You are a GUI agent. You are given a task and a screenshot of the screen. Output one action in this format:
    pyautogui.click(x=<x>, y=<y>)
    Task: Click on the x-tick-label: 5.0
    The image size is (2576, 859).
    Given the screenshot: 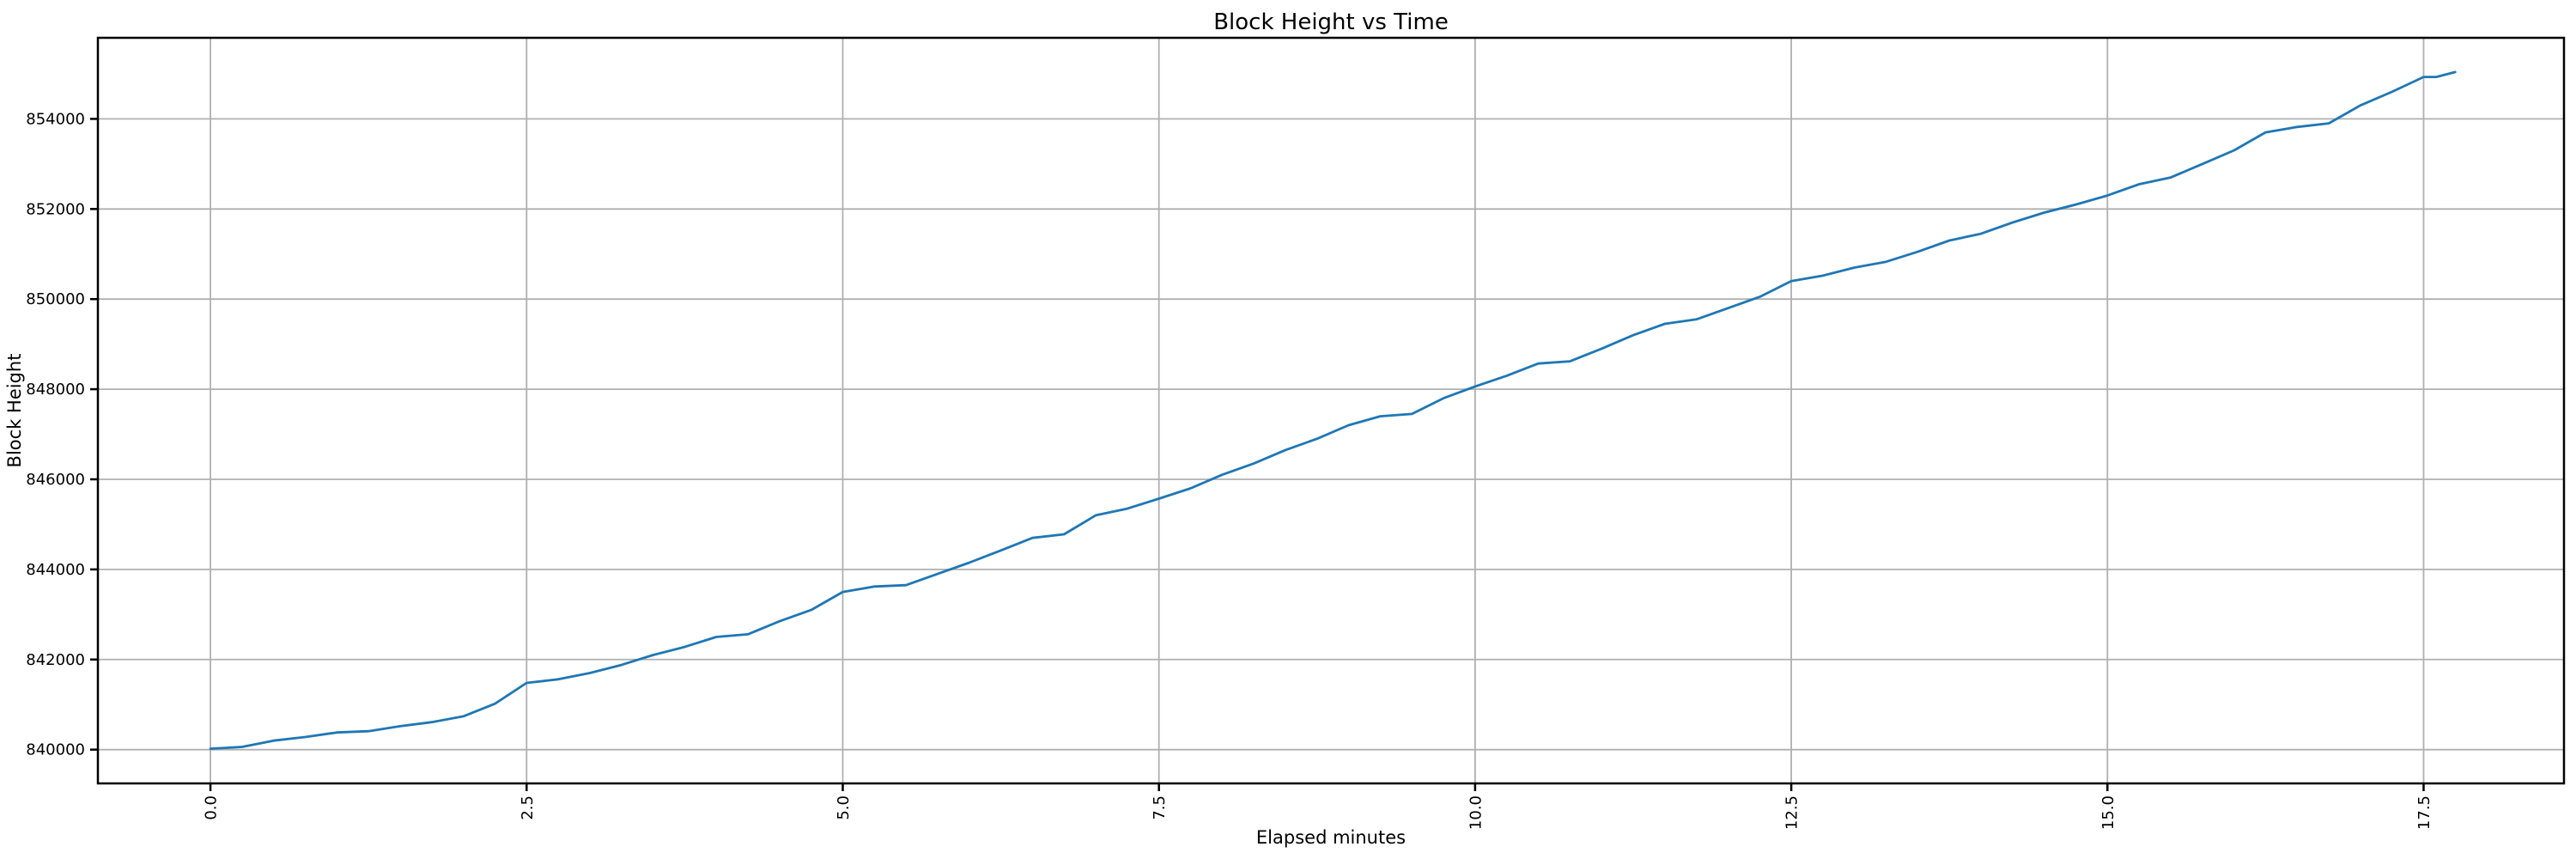 What is the action you would take?
    pyautogui.click(x=844, y=808)
    